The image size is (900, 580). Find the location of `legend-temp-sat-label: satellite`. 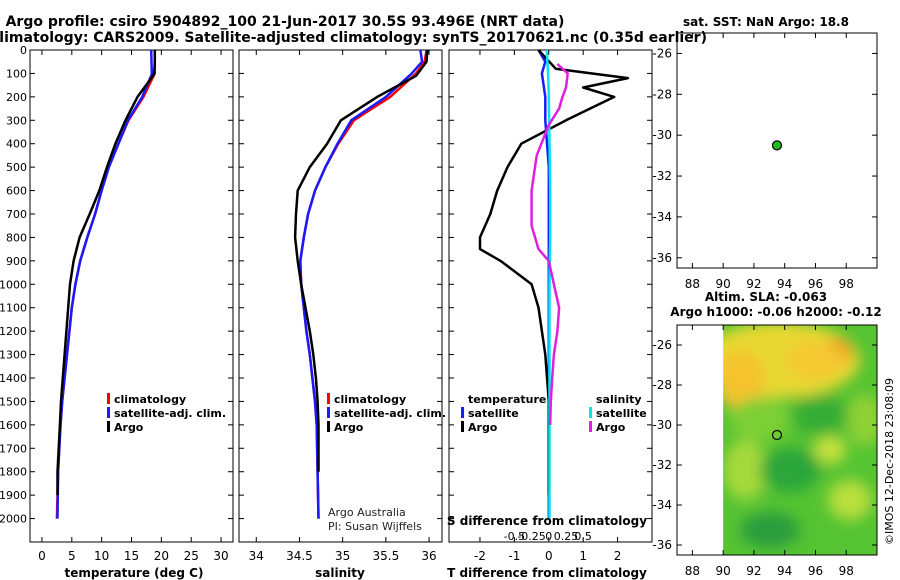

legend-temp-sat-label: satellite is located at coordinates (493, 413).